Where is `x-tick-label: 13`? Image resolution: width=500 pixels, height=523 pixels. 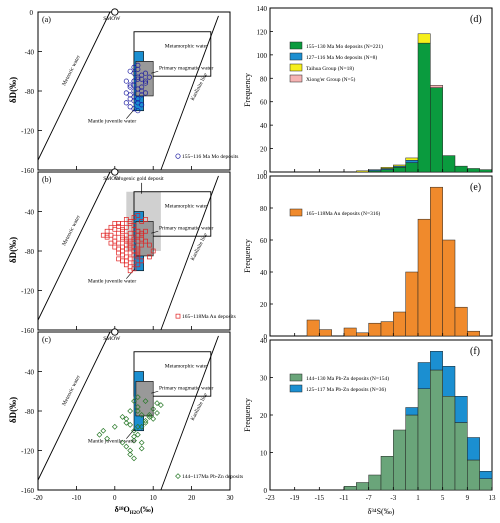
x-tick-label: 13 is located at coordinates (493, 498).